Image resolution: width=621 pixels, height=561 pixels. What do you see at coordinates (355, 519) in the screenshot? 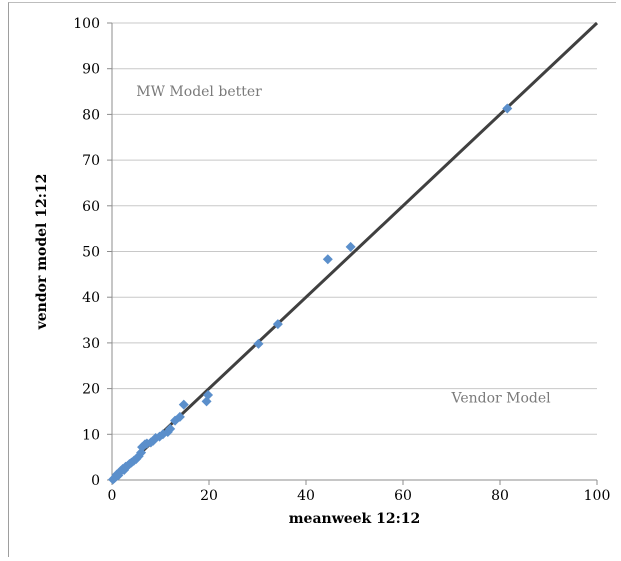
I see `x-axis-title: meanweek 12:12` at bounding box center [355, 519].